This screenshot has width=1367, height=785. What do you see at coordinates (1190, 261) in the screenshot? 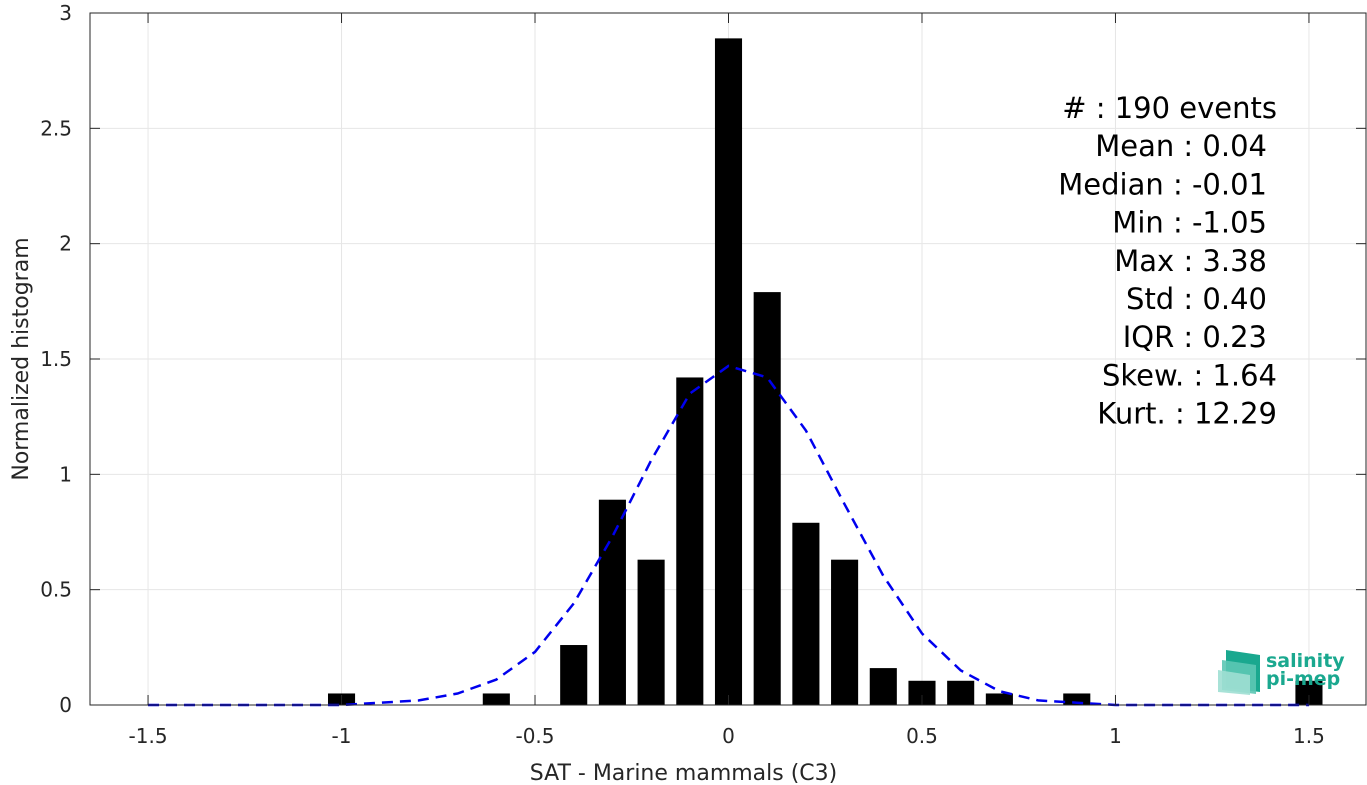
I see `stats-line: Max : 3.38` at bounding box center [1190, 261].